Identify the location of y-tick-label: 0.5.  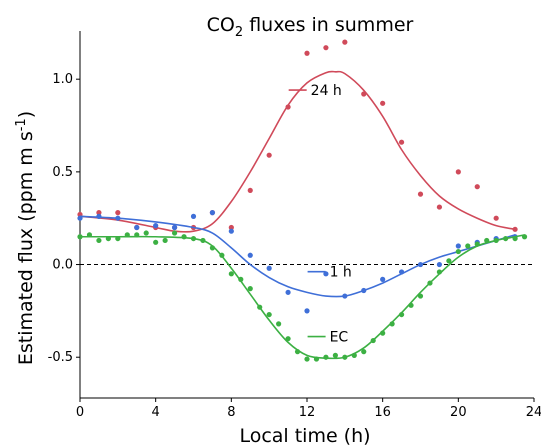
(62, 172).